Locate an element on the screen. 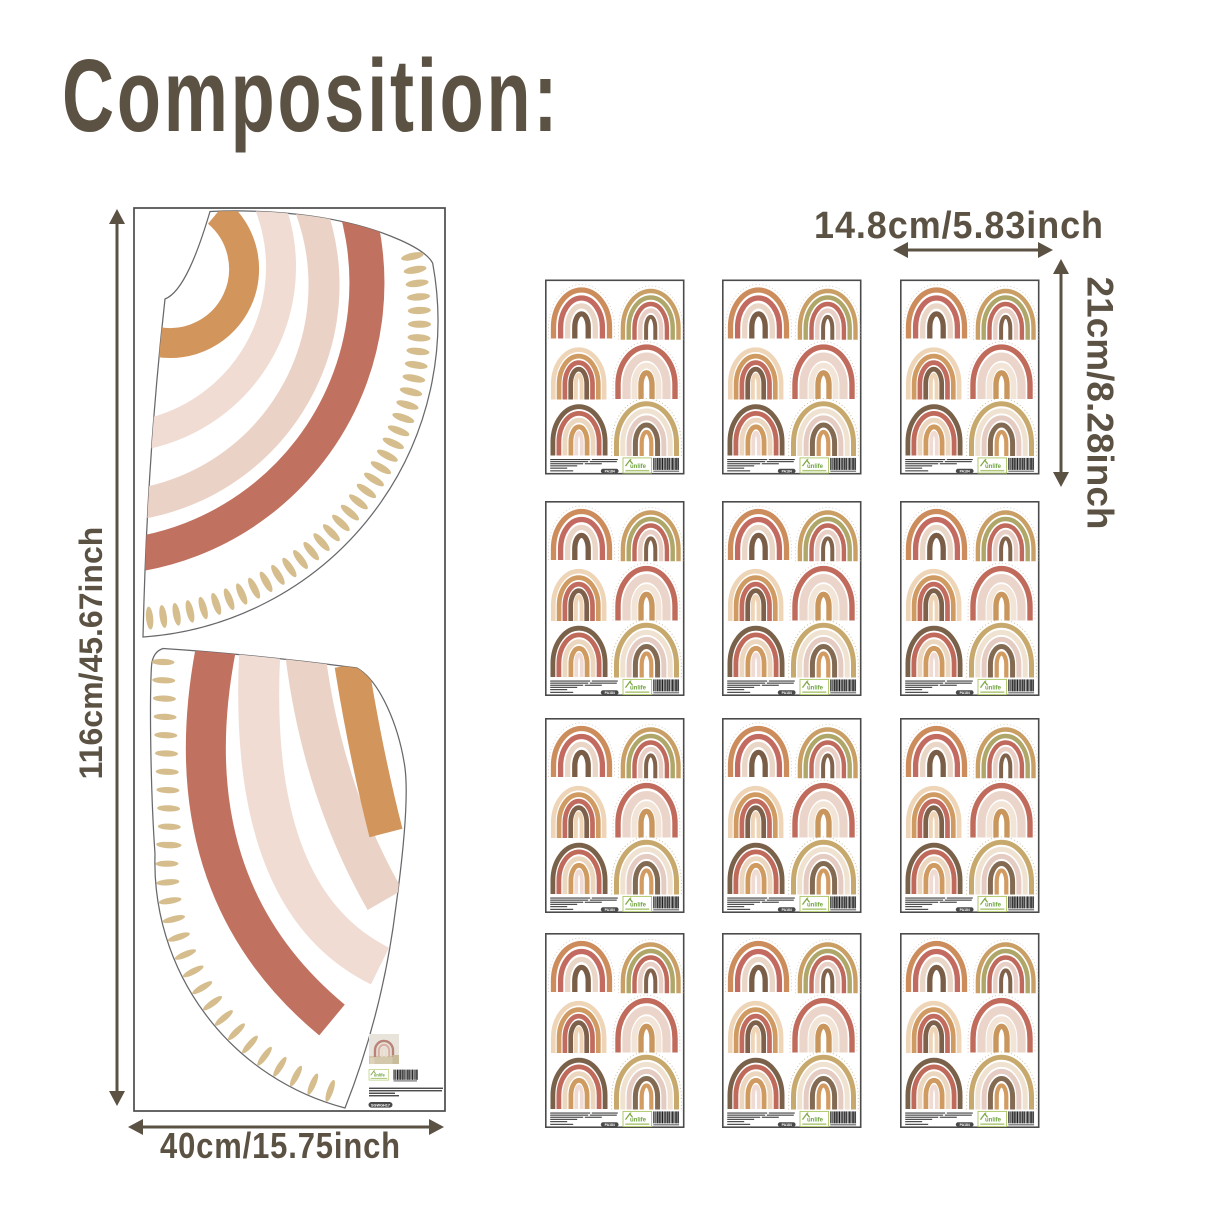 The height and width of the screenshot is (1214, 1214). svg-text: unlife is located at coordinates (380, 1075).